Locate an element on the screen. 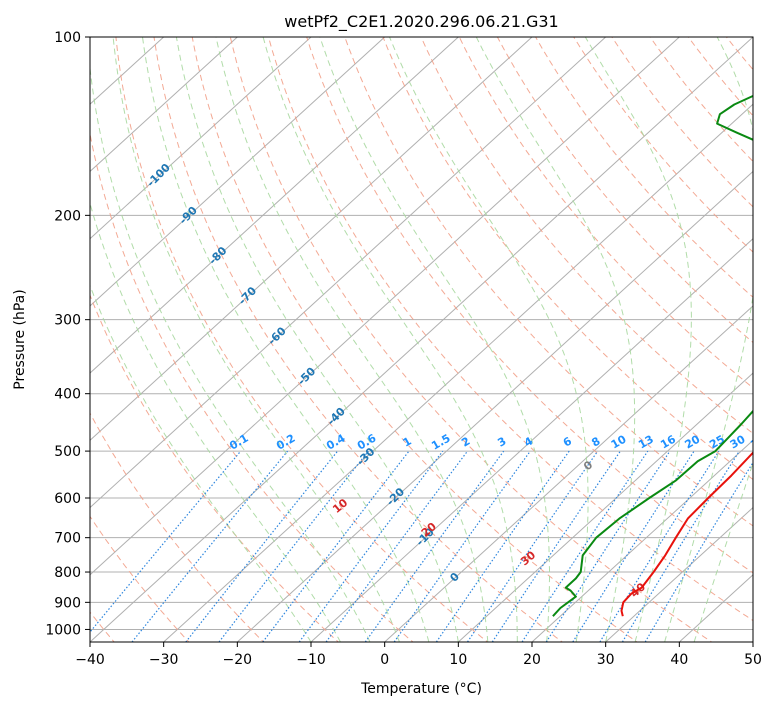  y-tick-label: 900 is located at coordinates (67, 603).